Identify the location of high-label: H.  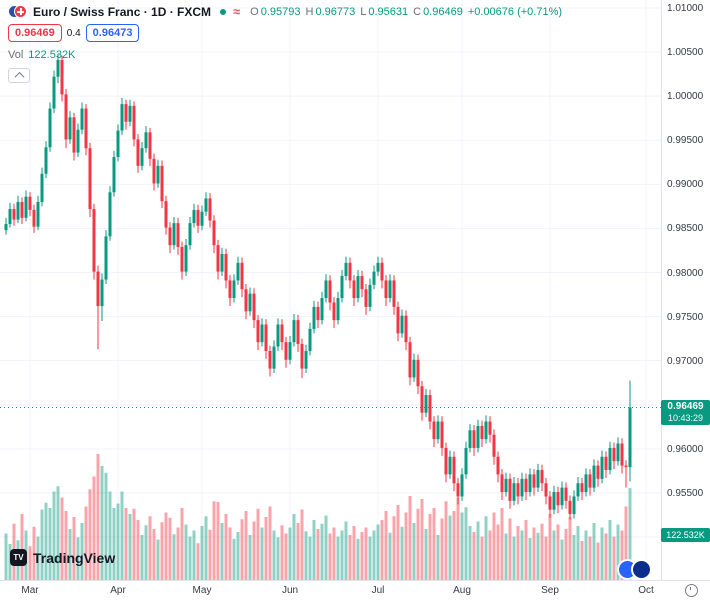
(309, 12).